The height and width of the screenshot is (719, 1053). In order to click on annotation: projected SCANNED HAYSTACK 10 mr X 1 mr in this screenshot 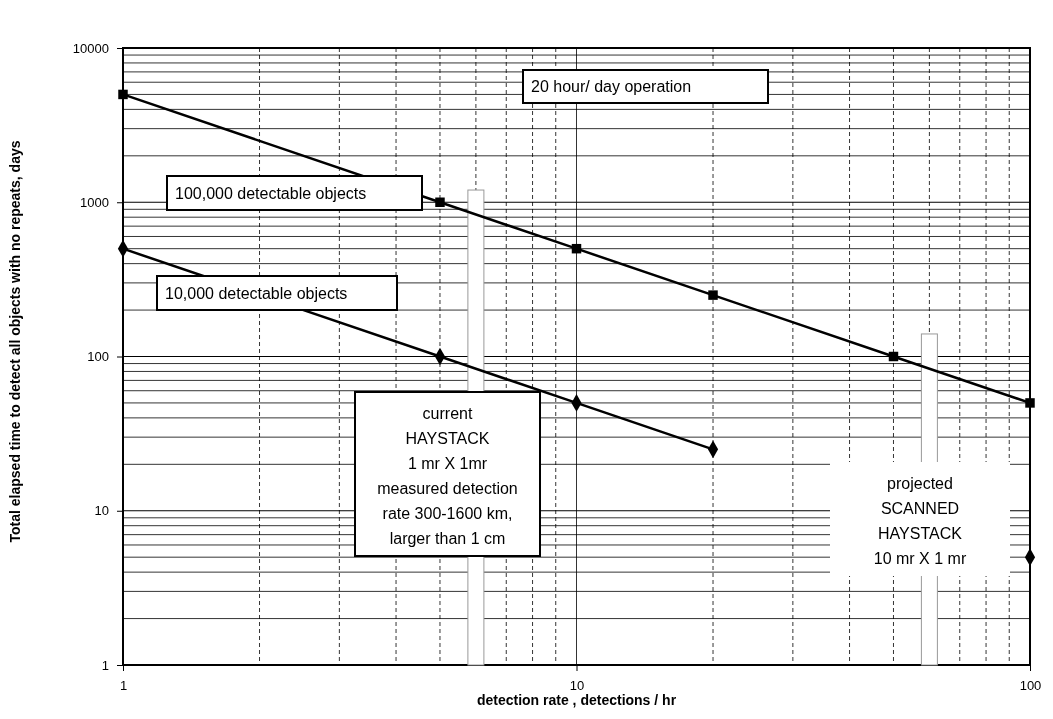, I will do `click(920, 520)`.